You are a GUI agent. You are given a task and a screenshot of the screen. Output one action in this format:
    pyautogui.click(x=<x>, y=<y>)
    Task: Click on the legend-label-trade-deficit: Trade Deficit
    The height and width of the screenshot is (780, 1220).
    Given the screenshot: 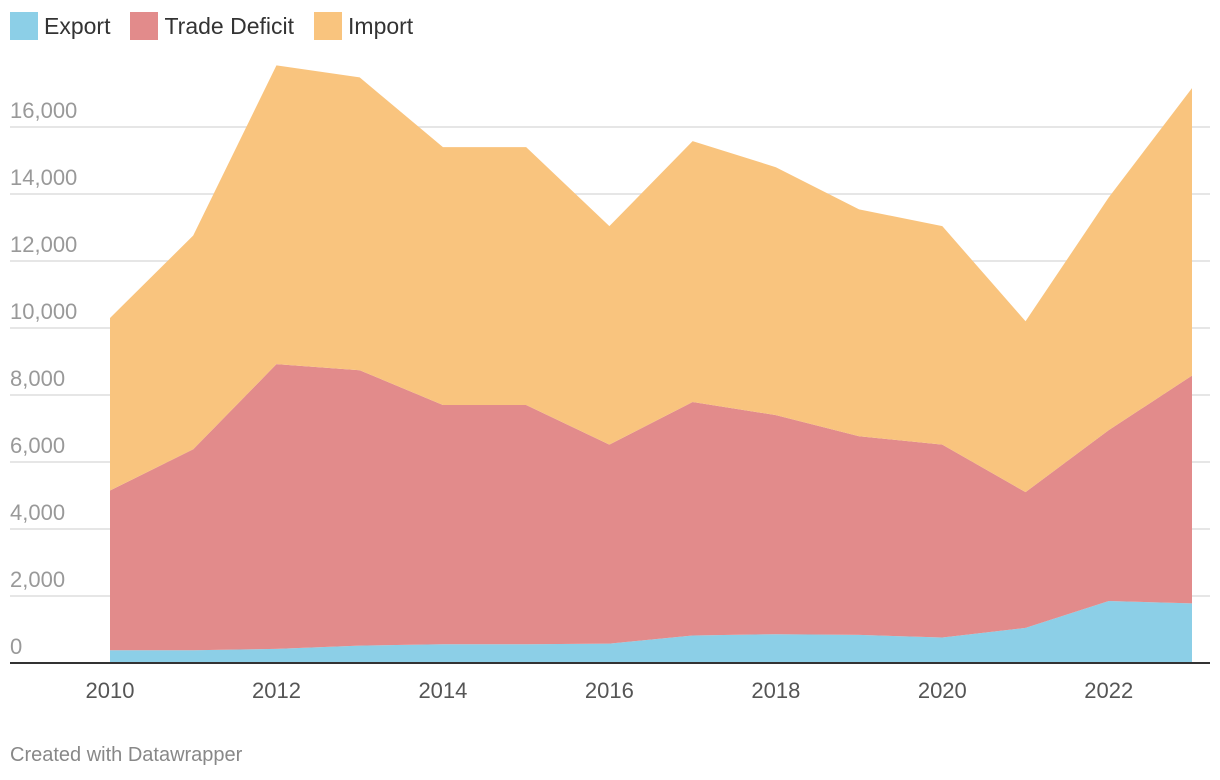 What is the action you would take?
    pyautogui.click(x=229, y=25)
    